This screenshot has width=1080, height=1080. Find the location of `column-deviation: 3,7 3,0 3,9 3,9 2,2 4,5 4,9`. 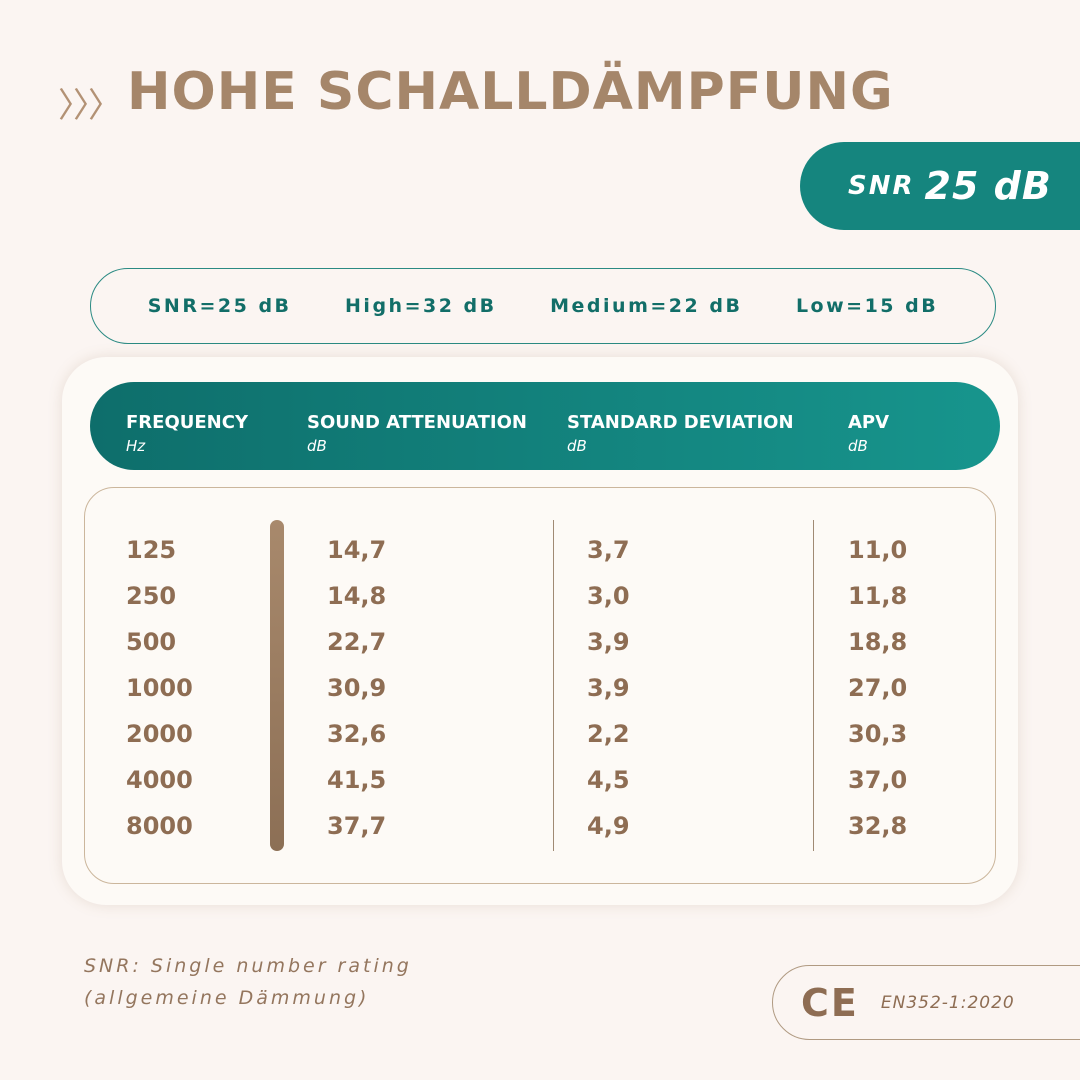

column-deviation: 3,7 3,0 3,9 3,9 2,2 4,5 4,9 is located at coordinates (608, 694).